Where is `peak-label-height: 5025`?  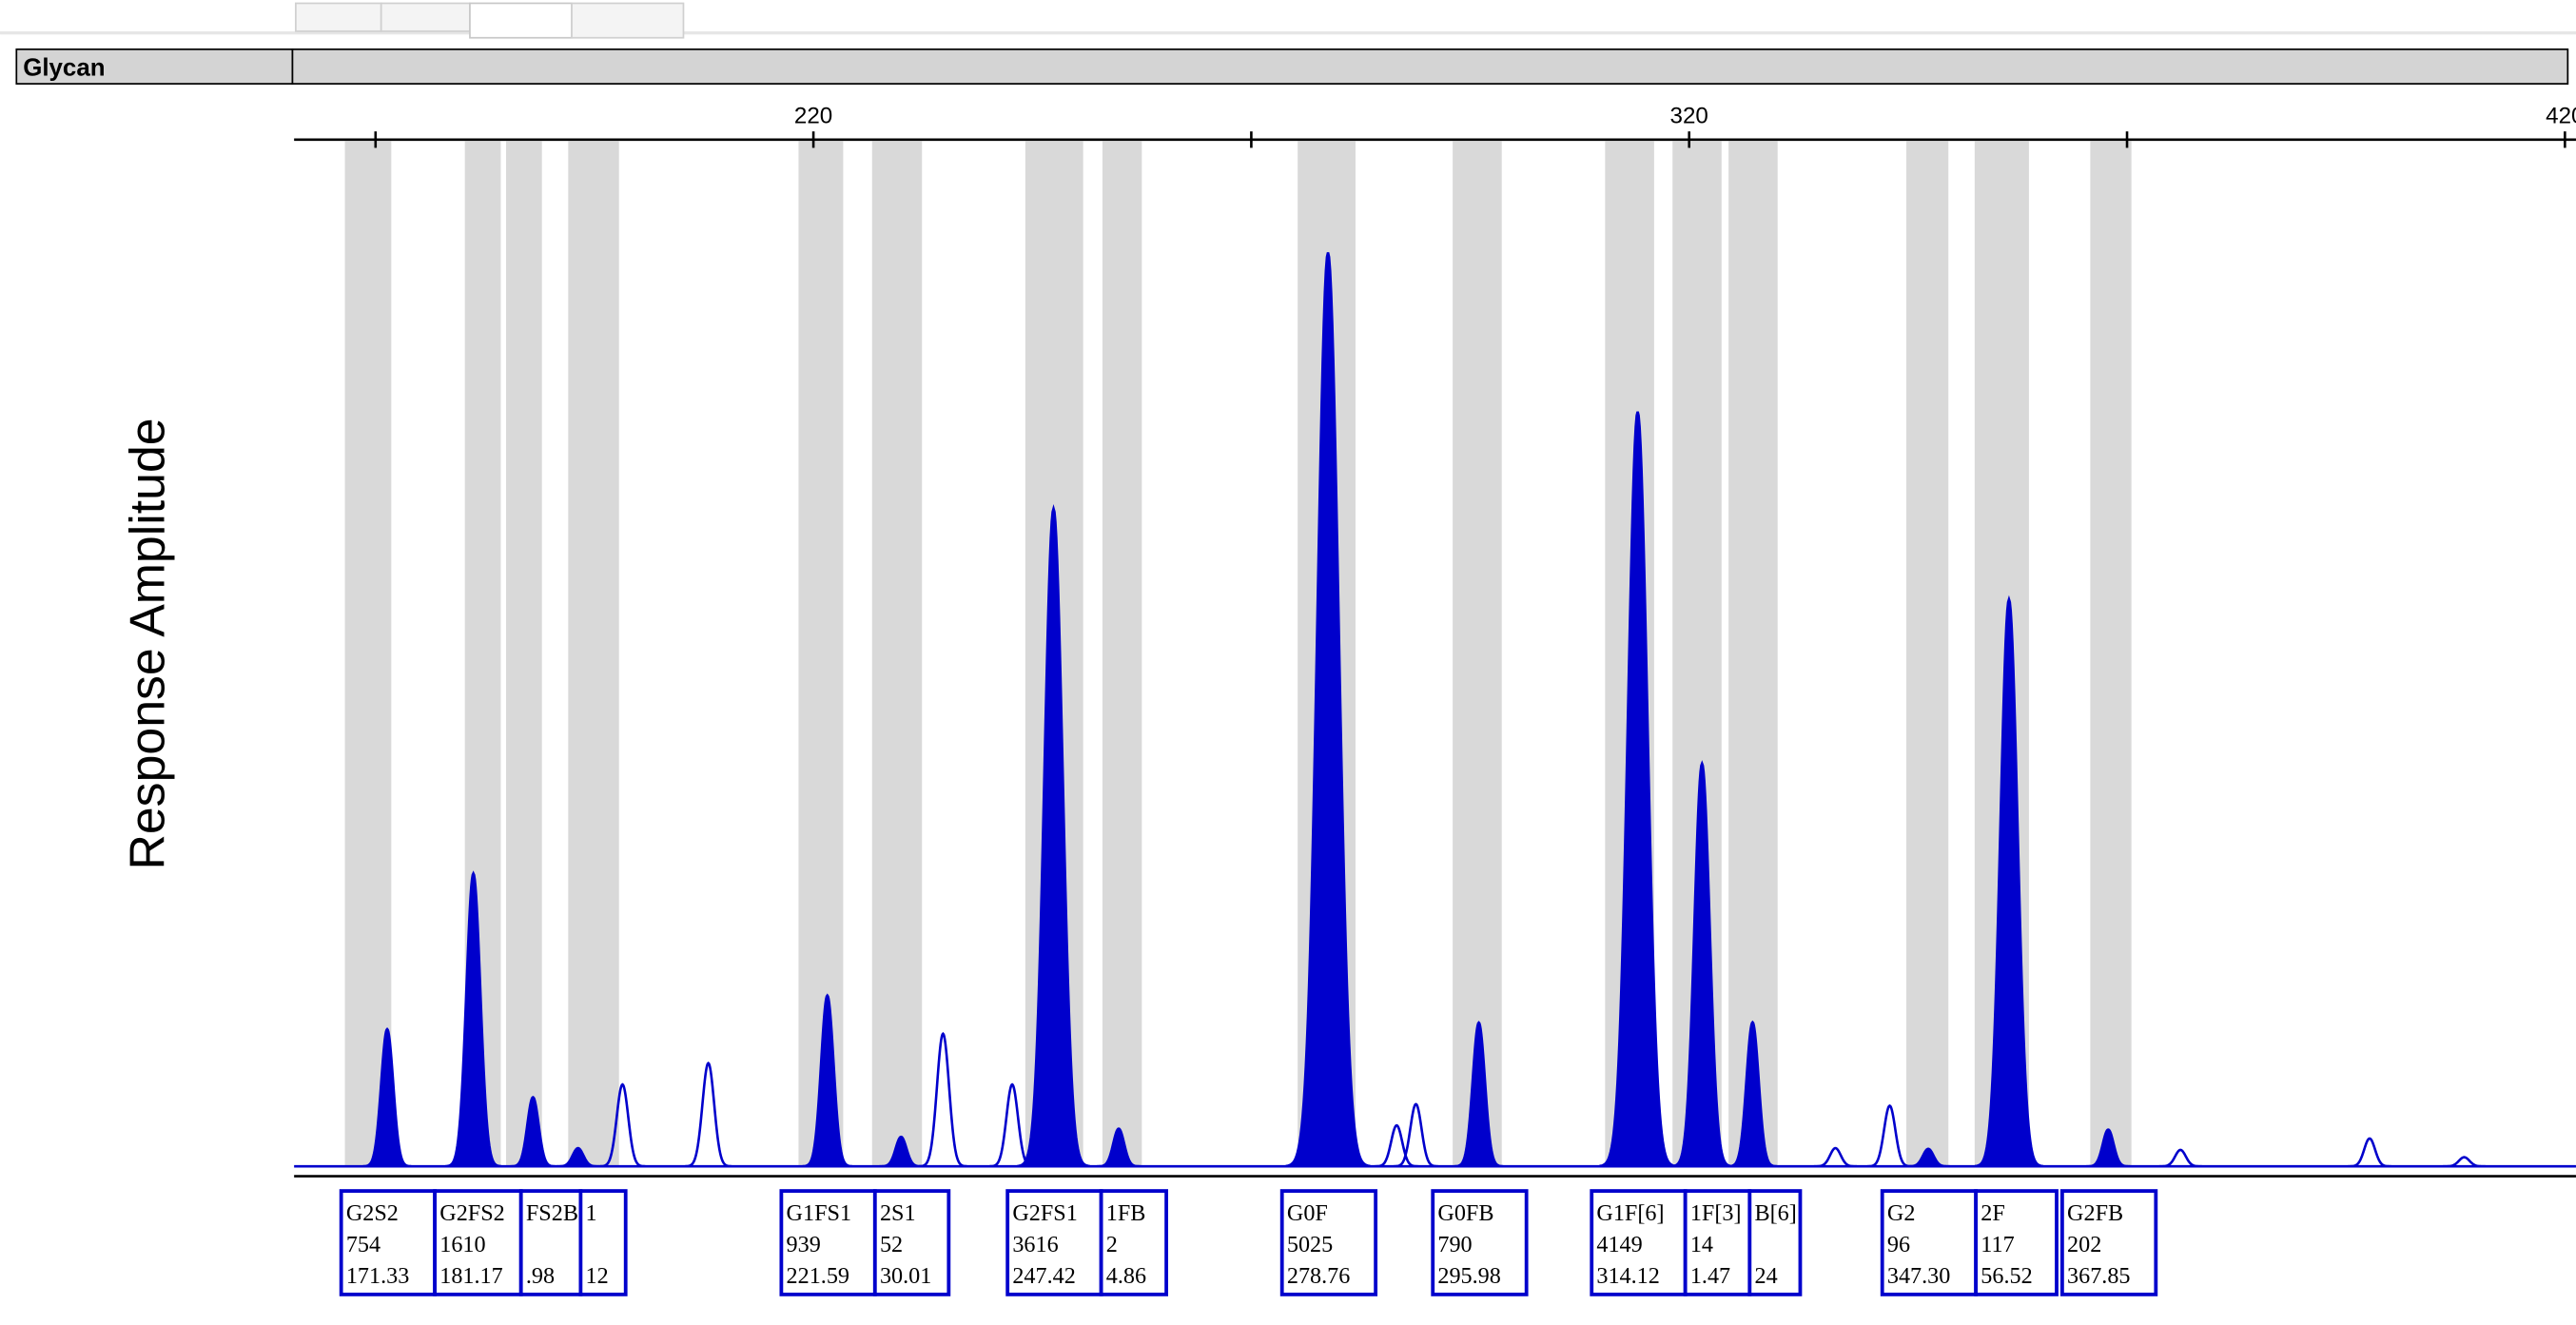 peak-label-height: 5025 is located at coordinates (1310, 1244).